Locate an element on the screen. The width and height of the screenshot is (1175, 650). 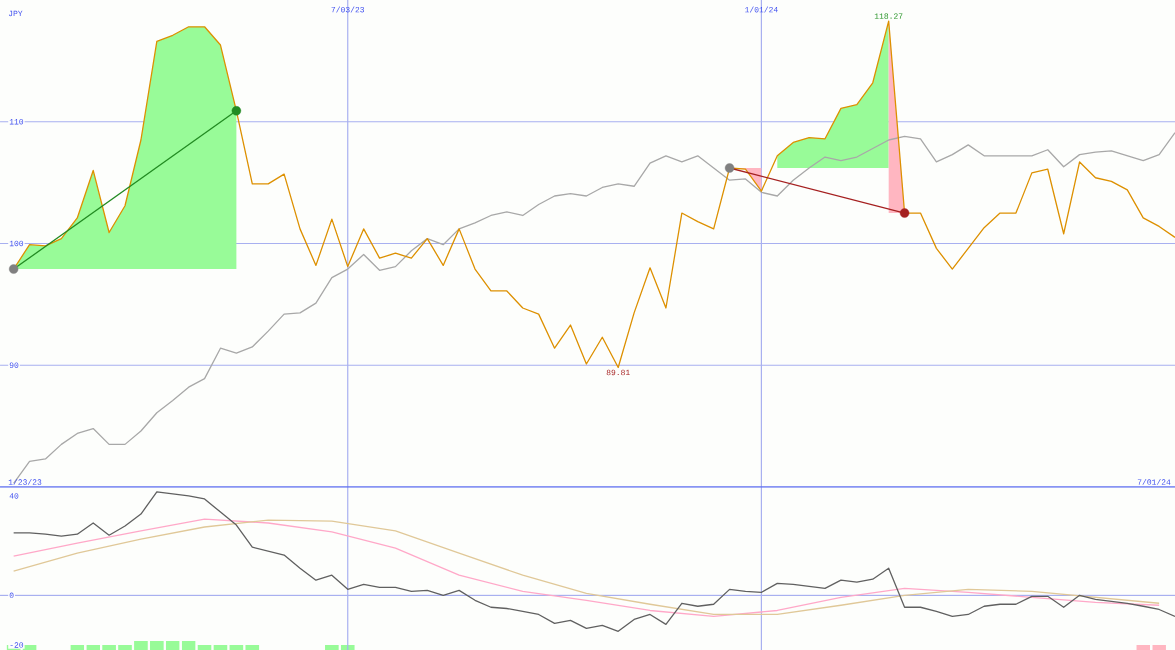
annotation: 1/23/23 is located at coordinates (25, 481).